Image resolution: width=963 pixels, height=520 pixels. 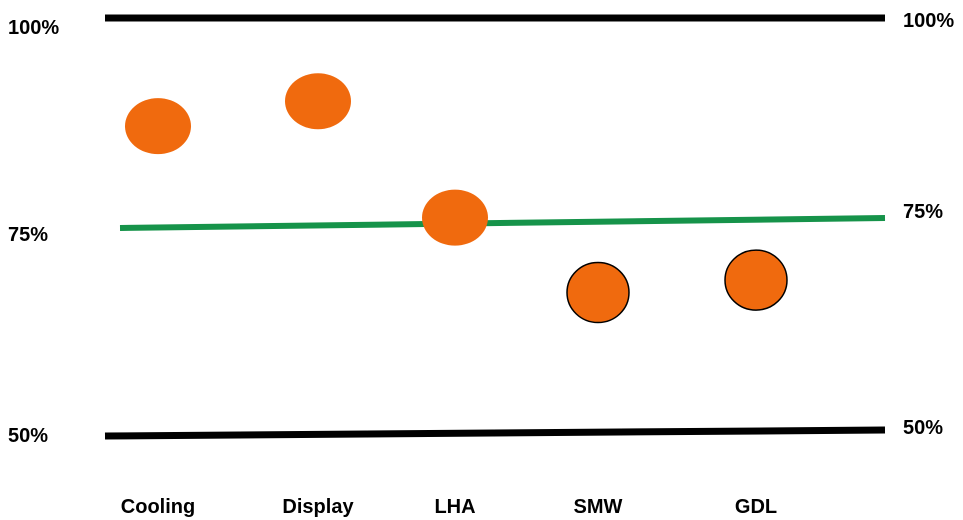 What do you see at coordinates (928, 21) in the screenshot?
I see `reference-label-right-100: 100%` at bounding box center [928, 21].